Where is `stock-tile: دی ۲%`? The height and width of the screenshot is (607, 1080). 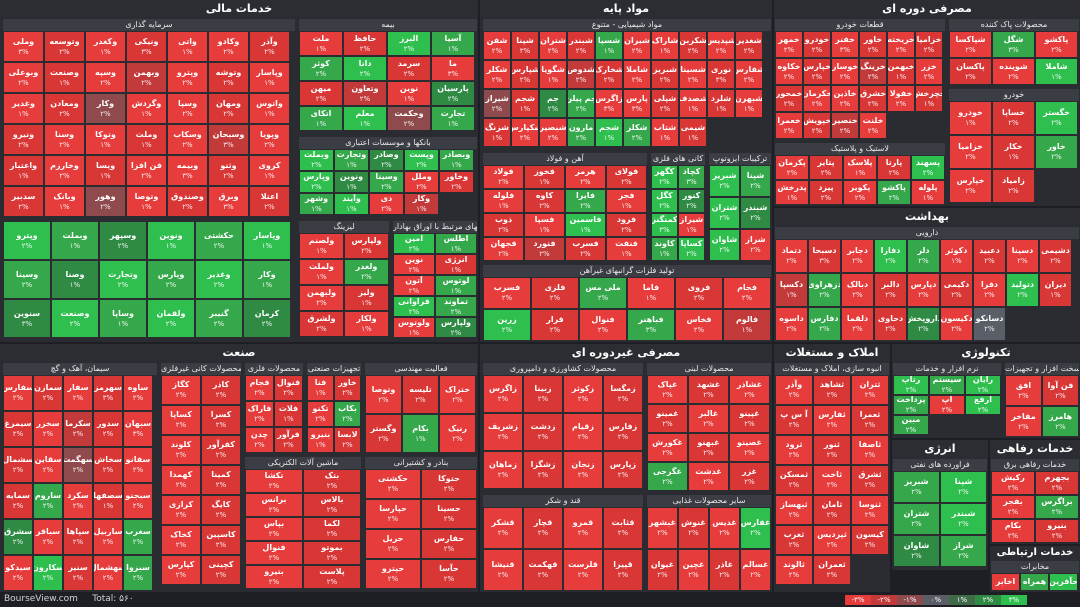
stock-tile: دی ۲% is located at coordinates (386, 204).